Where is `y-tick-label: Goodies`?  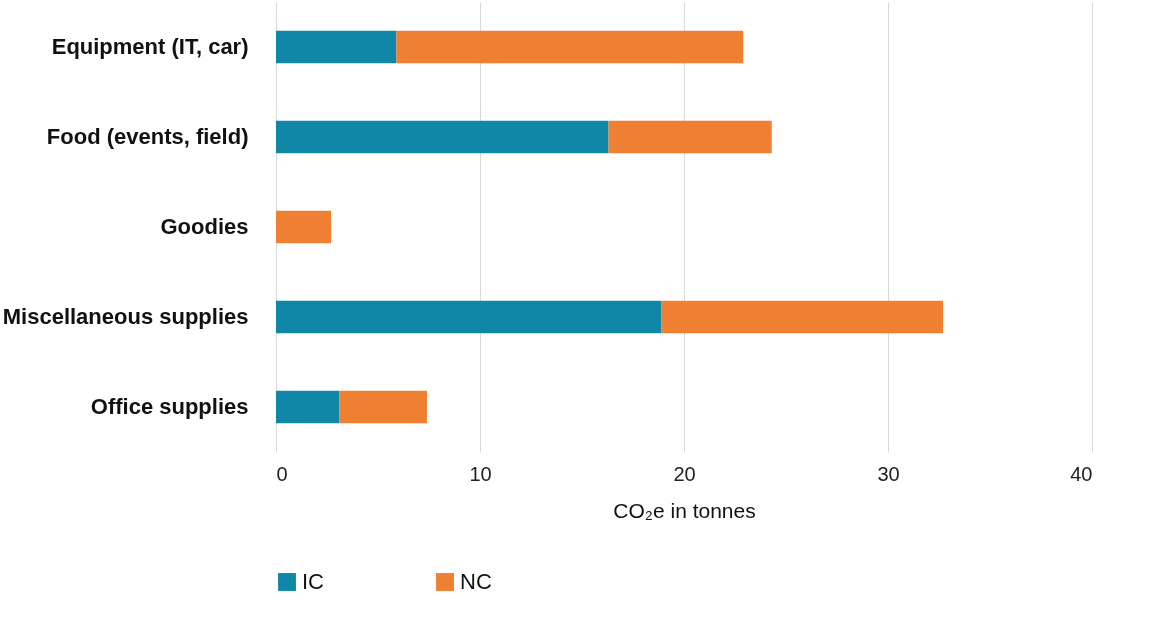 y-tick-label: Goodies is located at coordinates (204, 226).